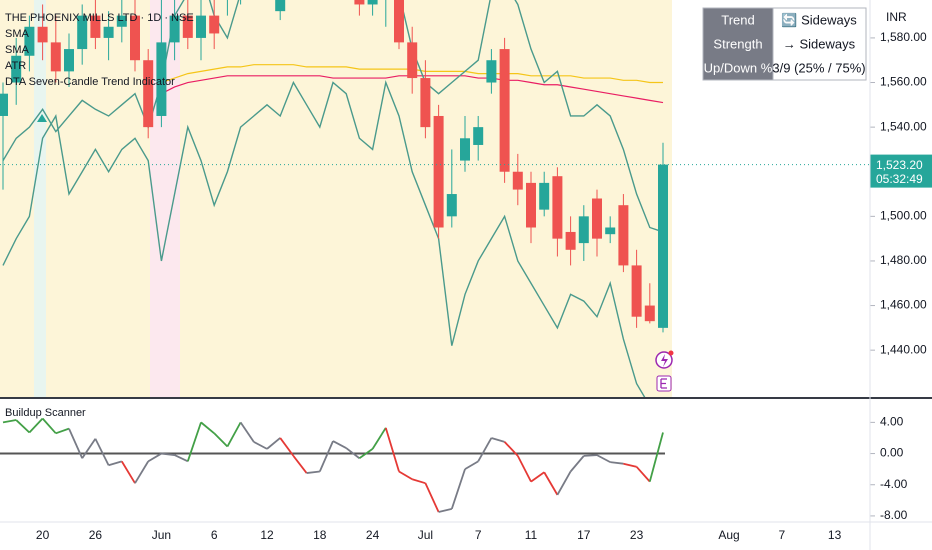  What do you see at coordinates (738, 67) in the screenshot?
I see `table-label: Up/Down %` at bounding box center [738, 67].